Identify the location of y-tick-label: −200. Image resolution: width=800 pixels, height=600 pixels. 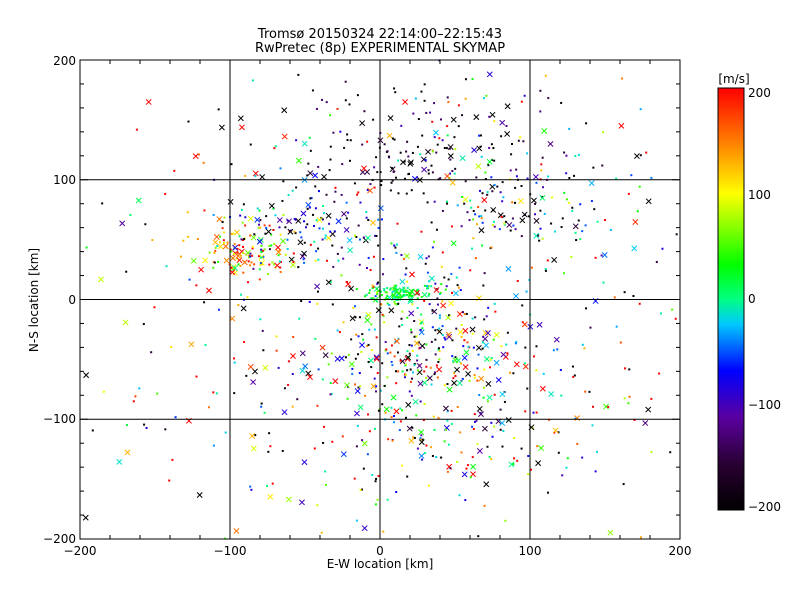
(59, 539).